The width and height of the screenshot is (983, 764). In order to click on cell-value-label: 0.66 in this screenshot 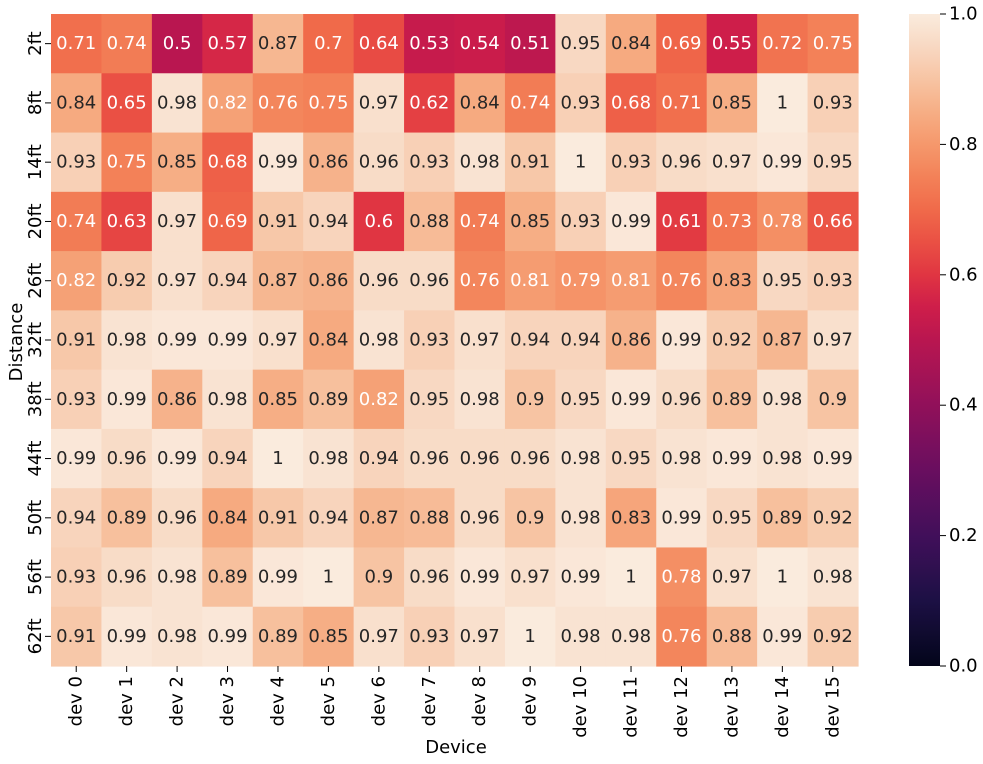, I will do `click(833, 221)`.